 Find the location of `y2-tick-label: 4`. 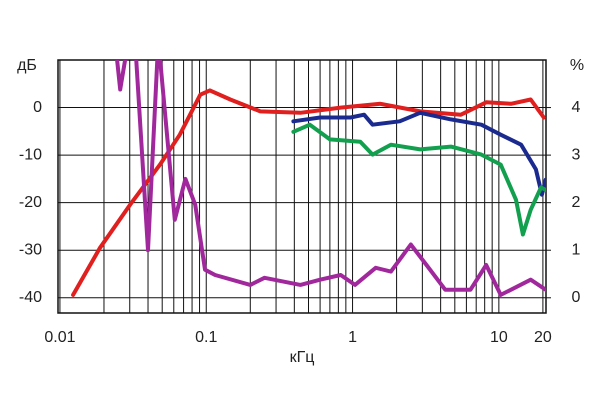

y2-tick-label: 4 is located at coordinates (576, 107).